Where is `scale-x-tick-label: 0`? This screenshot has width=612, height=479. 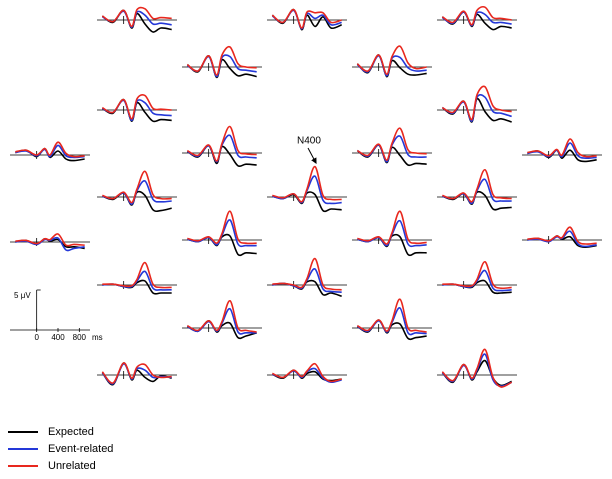
scale-x-tick-label: 0 is located at coordinates (36, 337).